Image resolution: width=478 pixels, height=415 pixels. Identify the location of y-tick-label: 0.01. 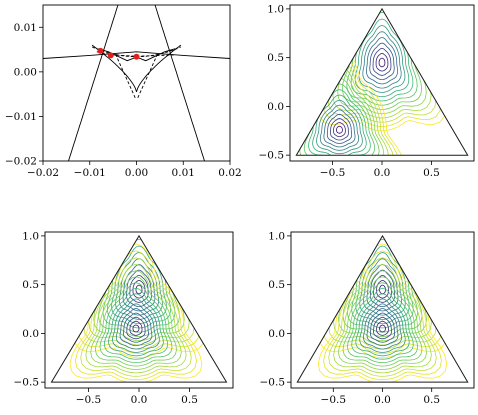
(25, 28).